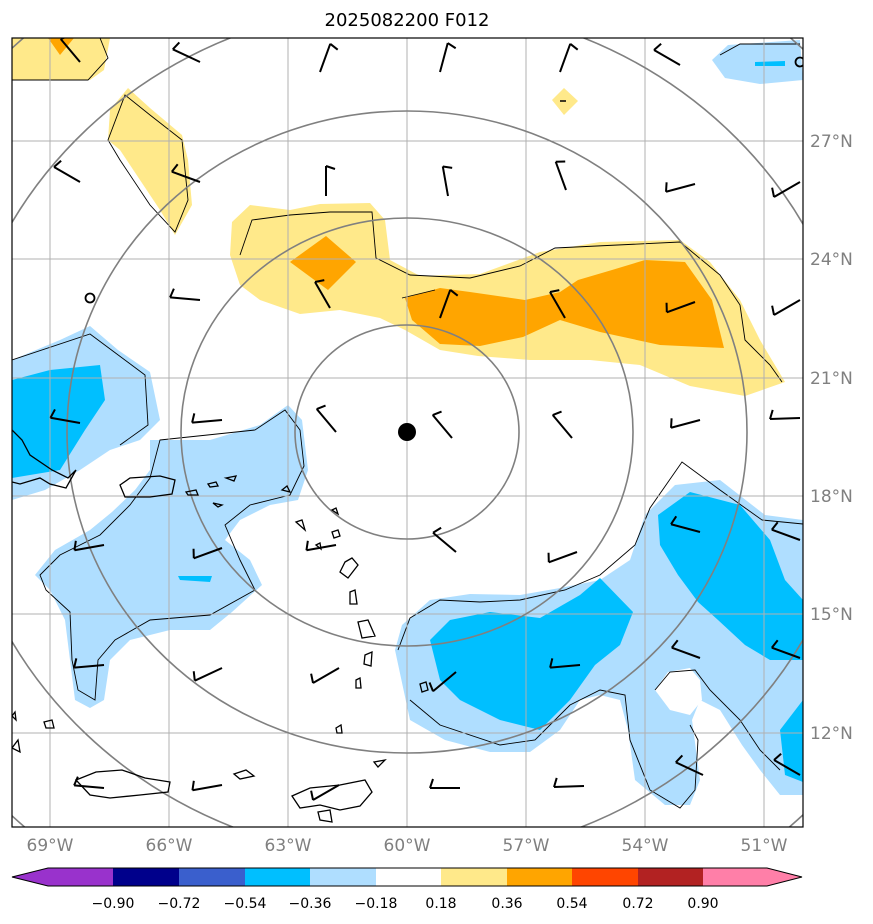  What do you see at coordinates (113, 904) in the screenshot?
I see `colorbar-tick-label: −0.90` at bounding box center [113, 904].